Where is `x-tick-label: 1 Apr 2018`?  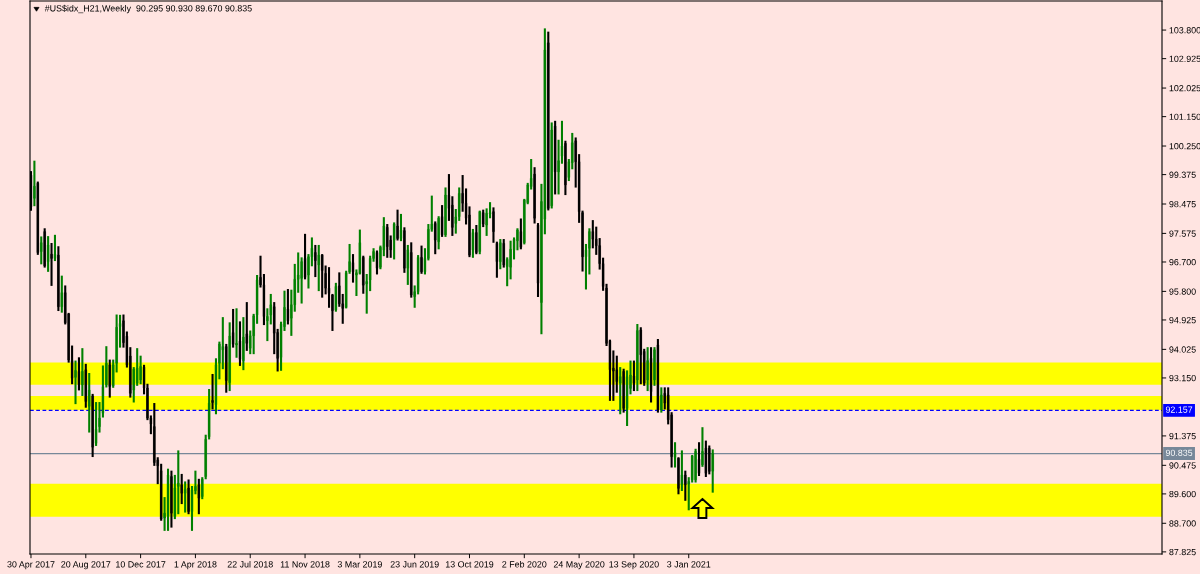
x-tick-label: 1 Apr 2018 is located at coordinates (195, 565).